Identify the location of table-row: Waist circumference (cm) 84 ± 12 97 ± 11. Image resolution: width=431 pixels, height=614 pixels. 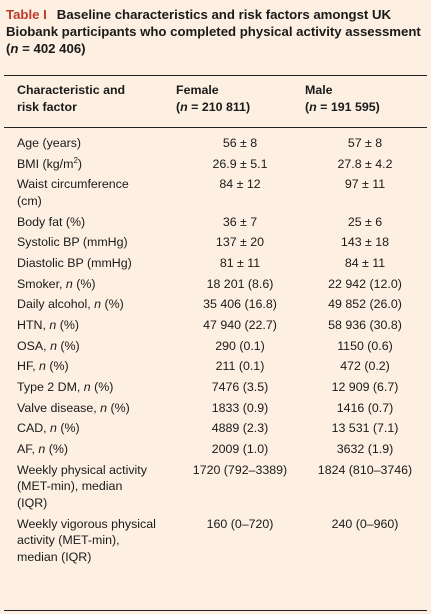
(215, 192).